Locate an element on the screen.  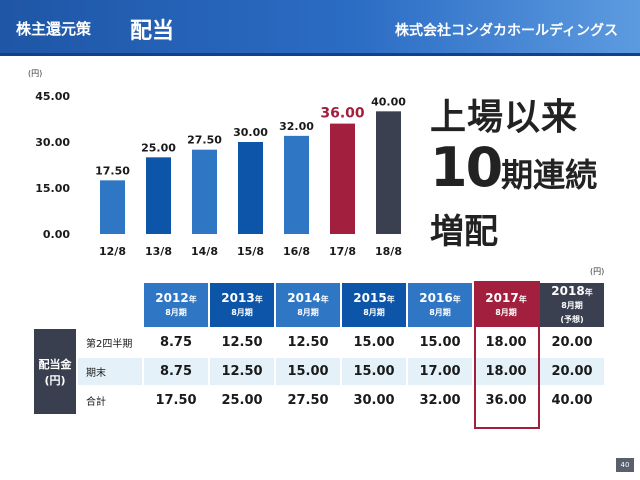
company-name: 株式会社コシダカホールディングス is located at coordinates (506, 31).